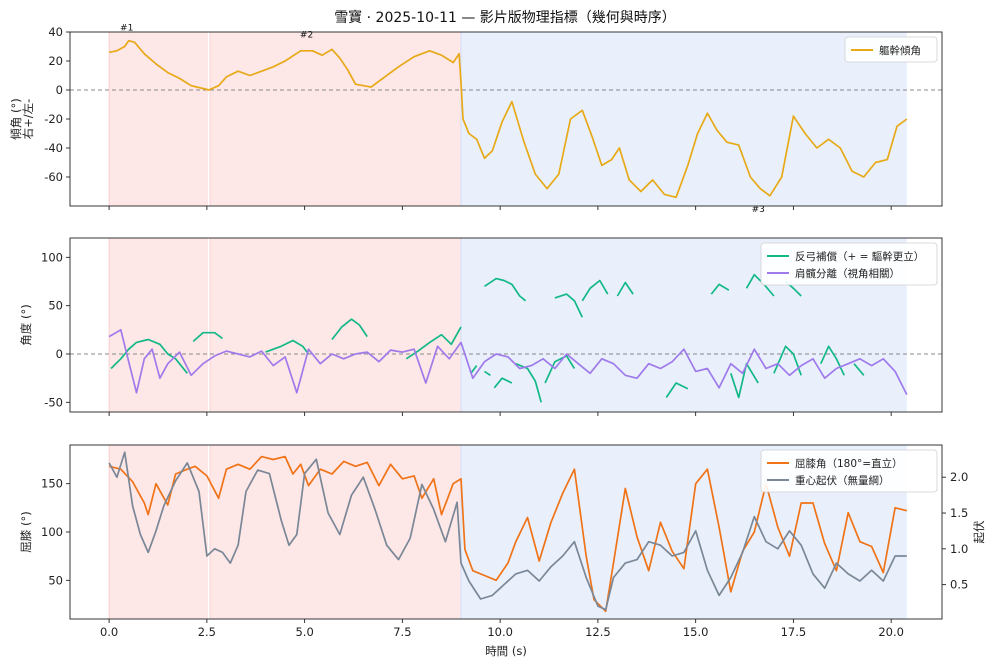  Describe the element at coordinates (55, 32) in the screenshot. I see `y-tick-label: 40` at that location.